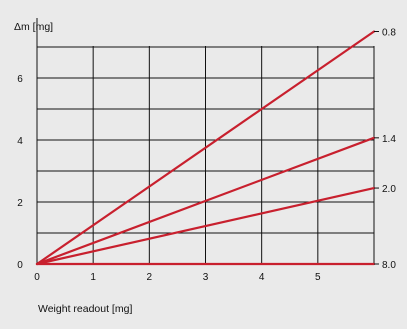 This screenshot has height=329, width=407. What do you see at coordinates (389, 33) in the screenshot?
I see `series-label: 0.8` at bounding box center [389, 33].